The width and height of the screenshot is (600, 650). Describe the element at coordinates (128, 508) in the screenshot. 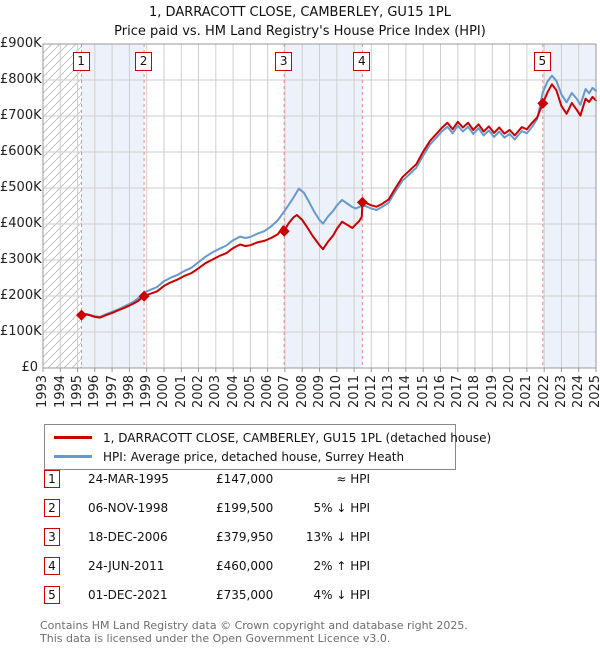

I see `sale-date: 06-NOV-1998` at that location.